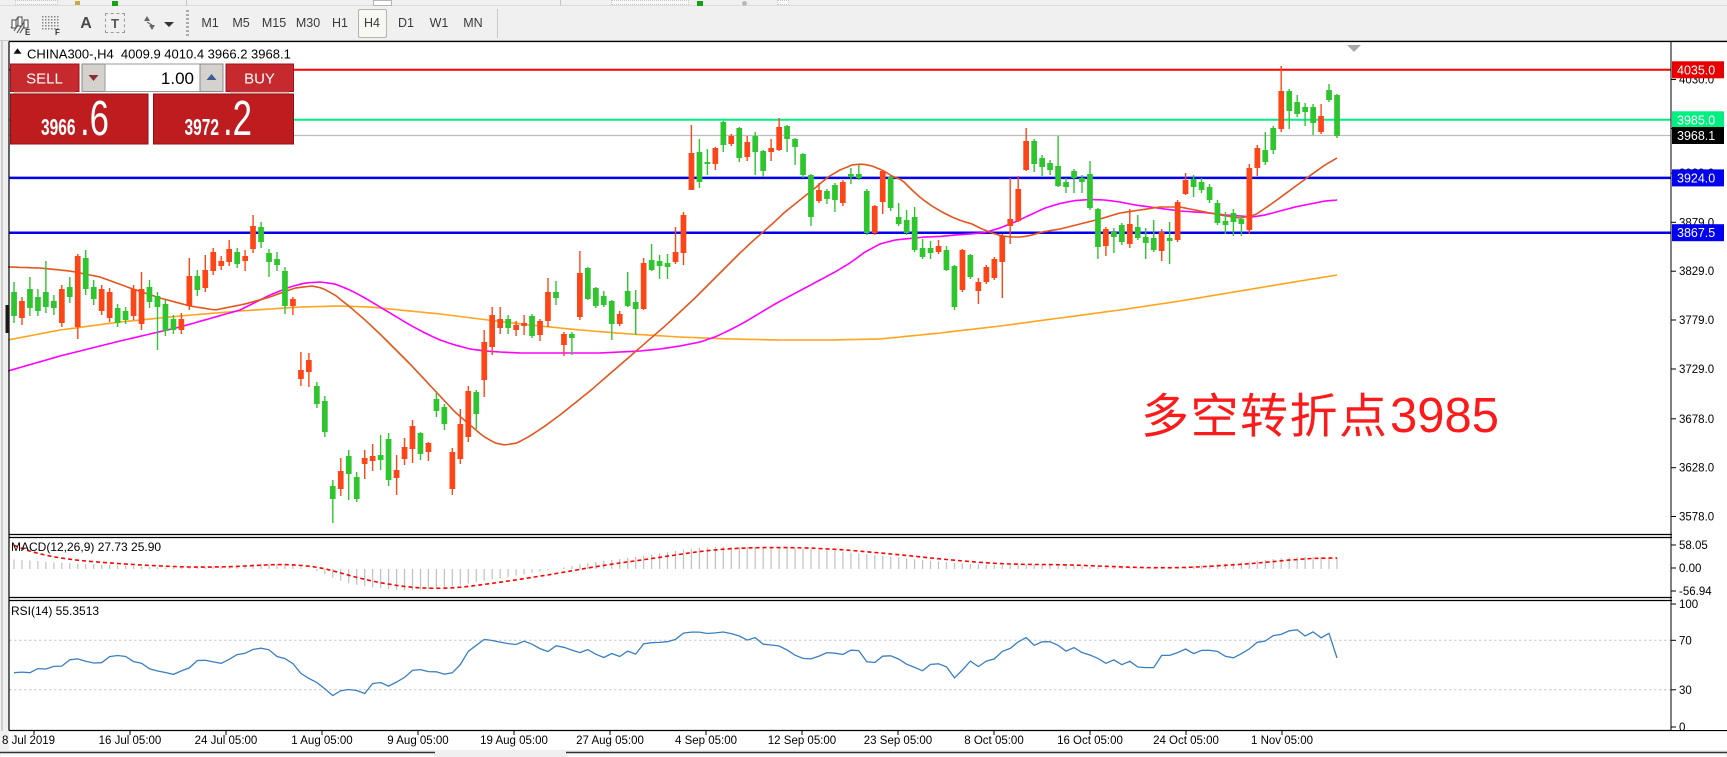 The image size is (1727, 757). What do you see at coordinates (610, 741) in the screenshot?
I see `svg-text: 27 Aug 05:00` at bounding box center [610, 741].